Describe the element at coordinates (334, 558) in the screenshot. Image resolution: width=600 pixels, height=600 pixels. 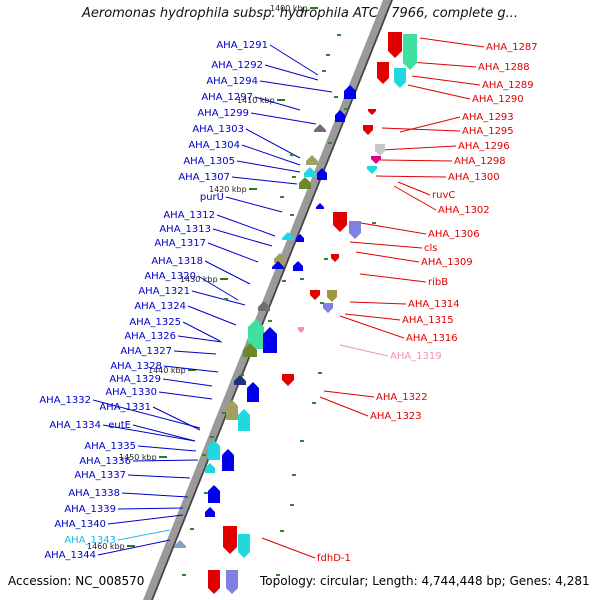
I see `gene-label-fdhd-1: fdhD-1` at that location.